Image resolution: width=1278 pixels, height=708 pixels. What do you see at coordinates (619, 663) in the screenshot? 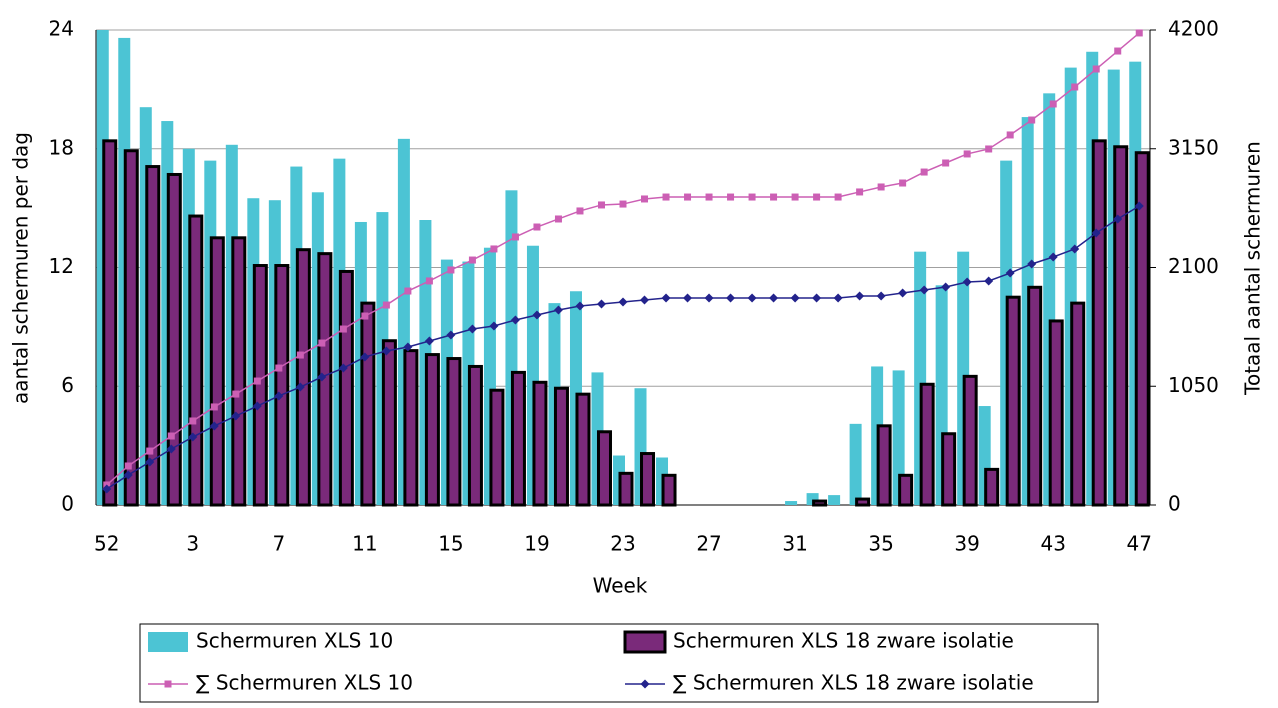
I see `legend-box` at bounding box center [619, 663].